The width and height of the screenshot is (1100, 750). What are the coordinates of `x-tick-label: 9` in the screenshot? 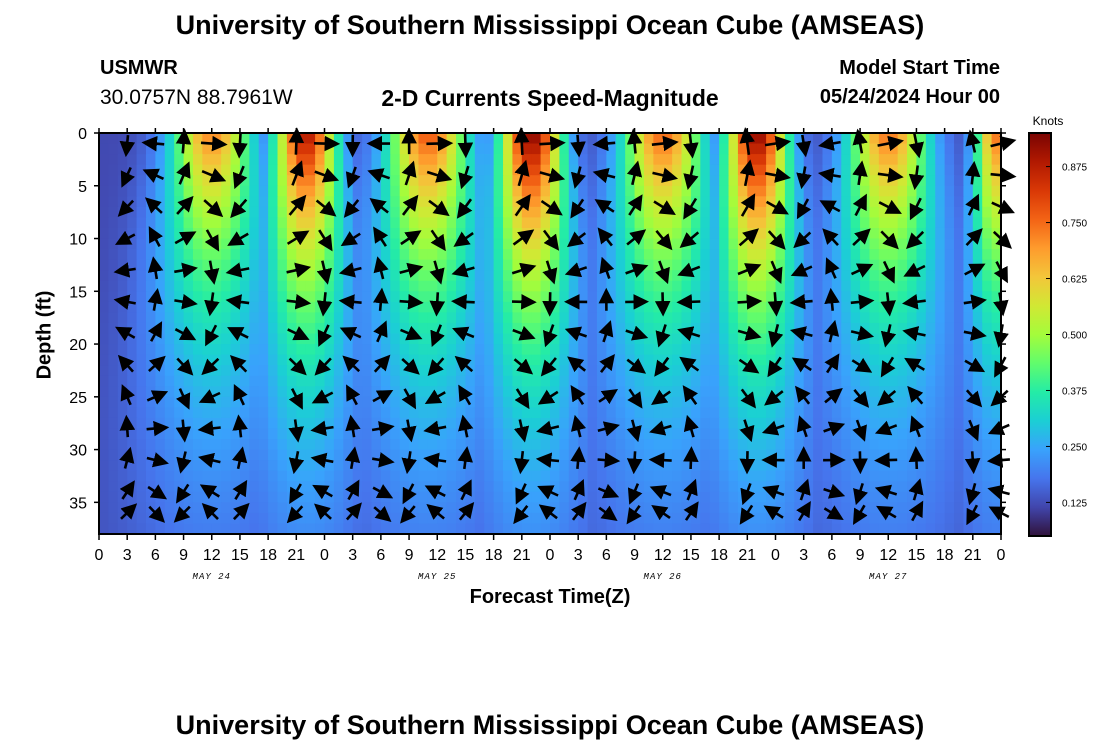 It's located at (860, 555).